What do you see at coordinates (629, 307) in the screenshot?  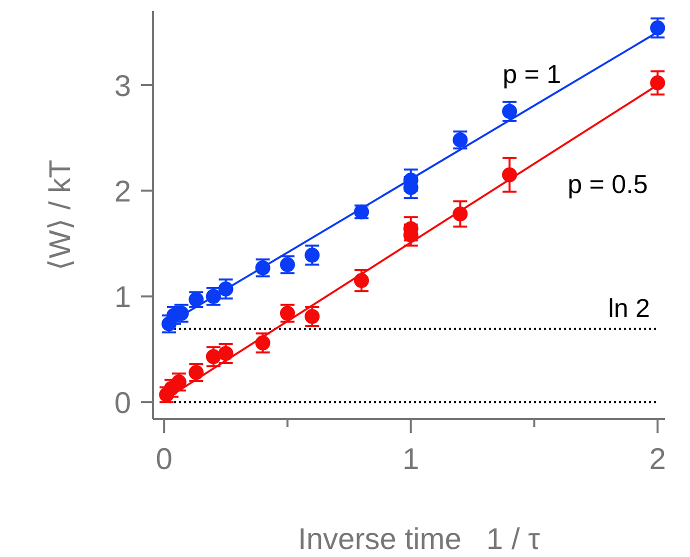 I see `ref-line-label: ln 2` at bounding box center [629, 307].